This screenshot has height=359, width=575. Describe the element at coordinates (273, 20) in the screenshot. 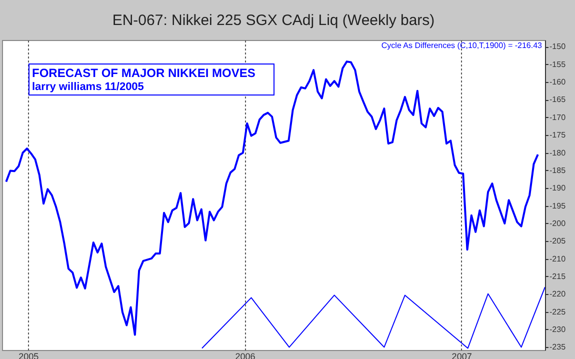

I see `chart-title: EN-067: Nikkei 225 SGX CAdj Liq (Weekly bars)` at that location.